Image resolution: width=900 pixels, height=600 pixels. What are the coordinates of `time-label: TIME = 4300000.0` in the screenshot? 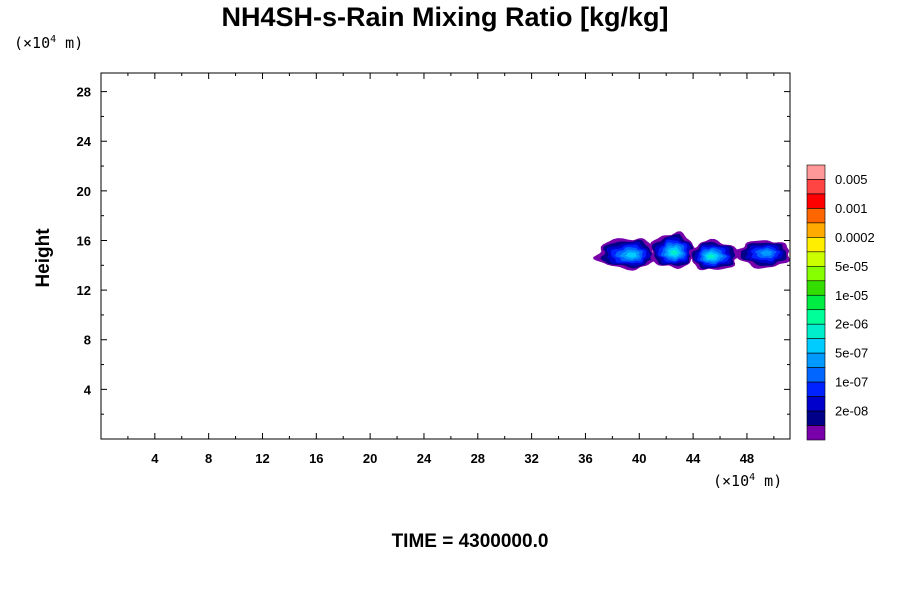 It's located at (470, 541).